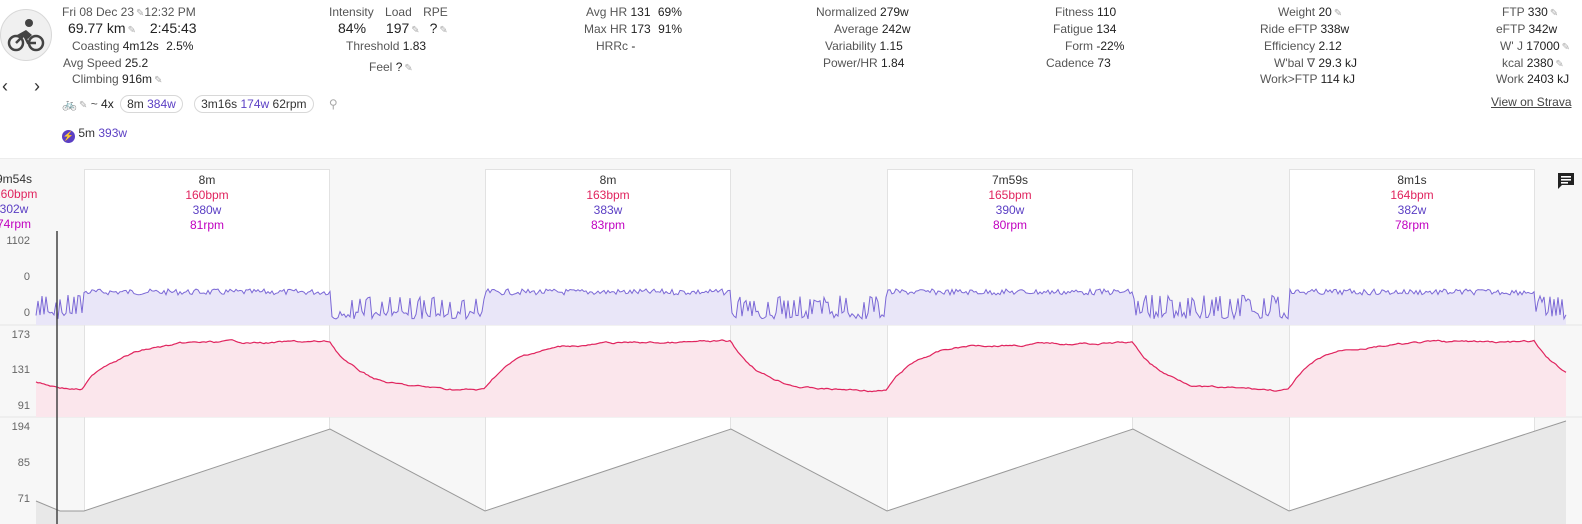  What do you see at coordinates (1104, 63) in the screenshot?
I see `cadence-value: 73` at bounding box center [1104, 63].